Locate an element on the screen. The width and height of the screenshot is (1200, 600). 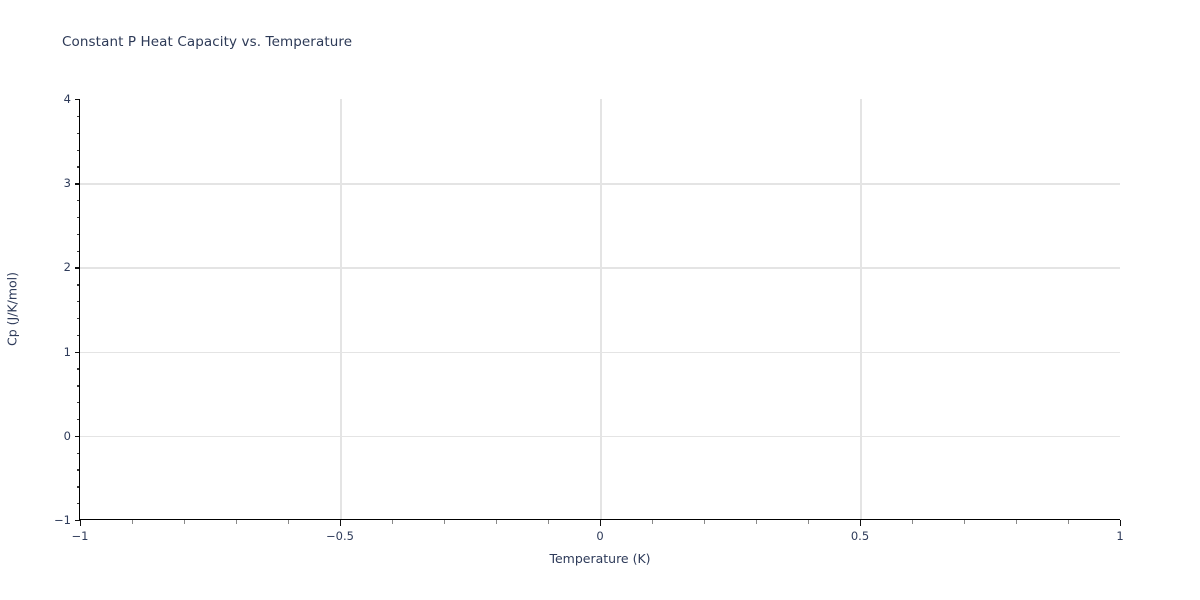
y-tick-label: 2 is located at coordinates (67, 267).